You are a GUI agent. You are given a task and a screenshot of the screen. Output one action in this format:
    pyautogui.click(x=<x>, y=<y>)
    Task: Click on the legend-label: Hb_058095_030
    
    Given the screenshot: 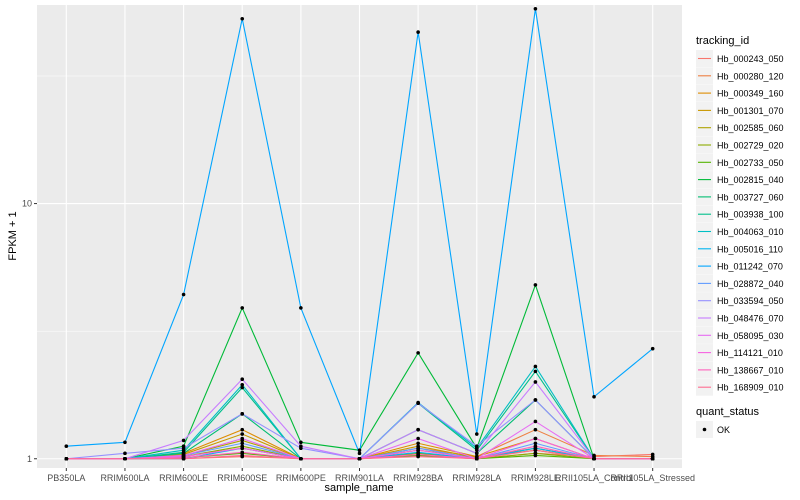 What is the action you would take?
    pyautogui.click(x=750, y=336)
    